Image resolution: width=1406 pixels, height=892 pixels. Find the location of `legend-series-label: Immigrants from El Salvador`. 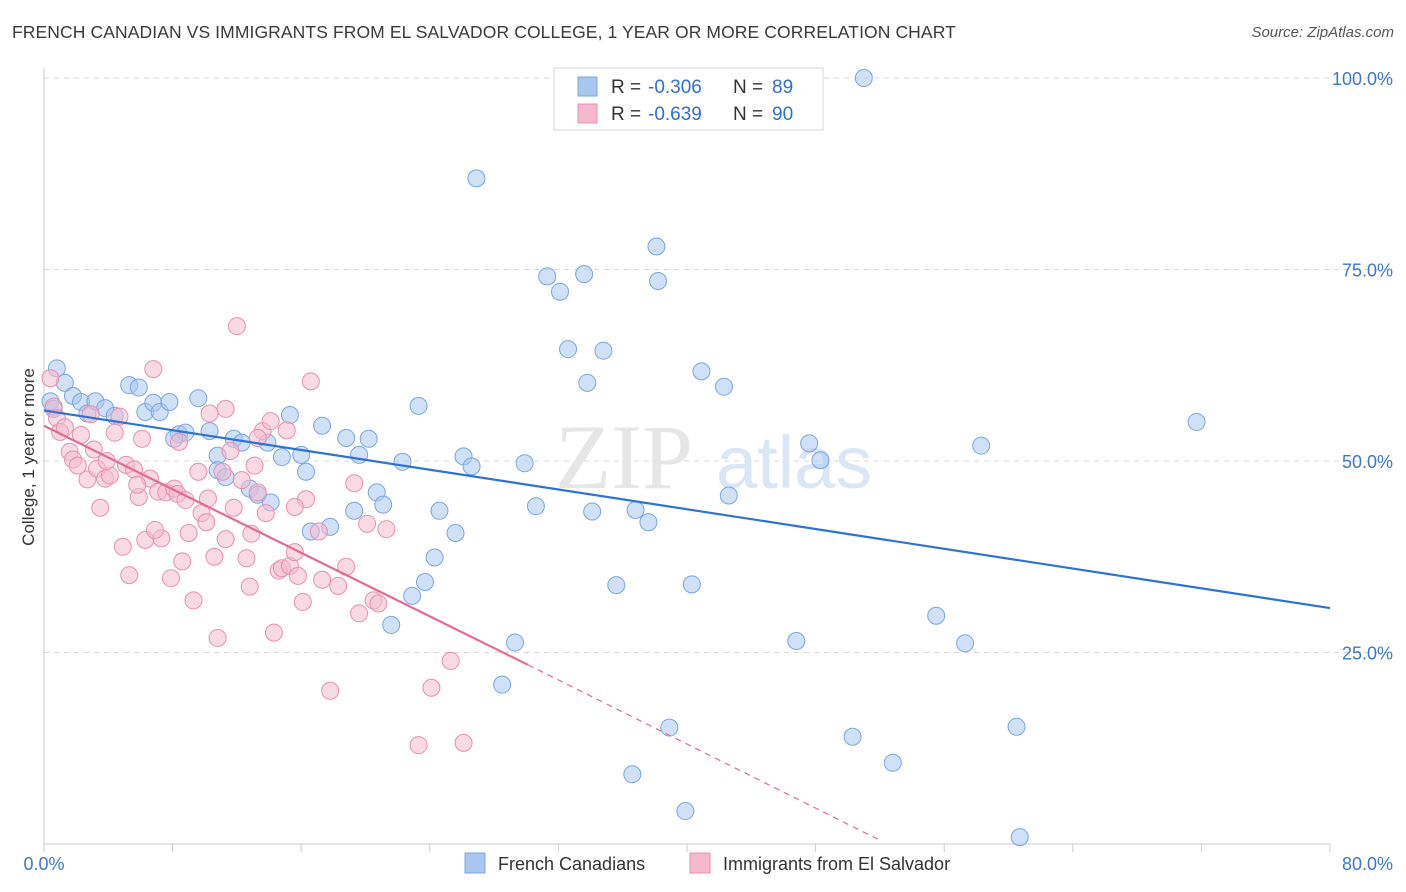

legend-series-label: Immigrants from El Salvador is located at coordinates (836, 864).